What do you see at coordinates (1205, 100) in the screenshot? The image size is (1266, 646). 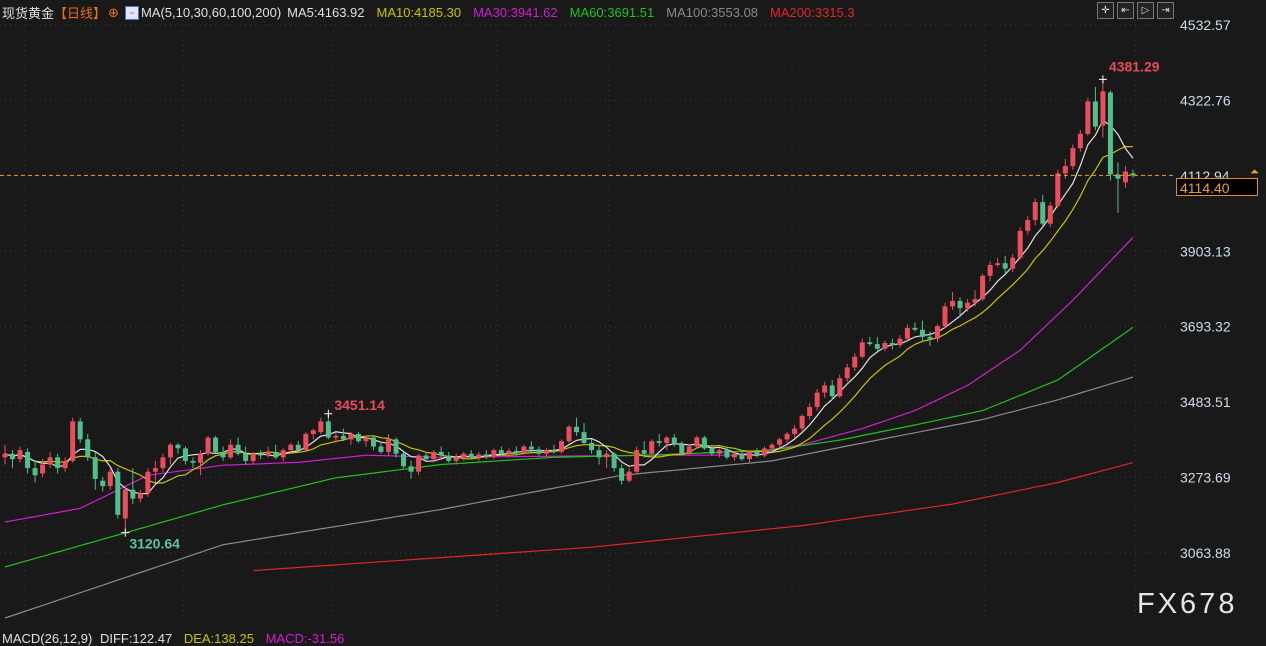 I see `price-tick-label: 4322.76` at bounding box center [1205, 100].